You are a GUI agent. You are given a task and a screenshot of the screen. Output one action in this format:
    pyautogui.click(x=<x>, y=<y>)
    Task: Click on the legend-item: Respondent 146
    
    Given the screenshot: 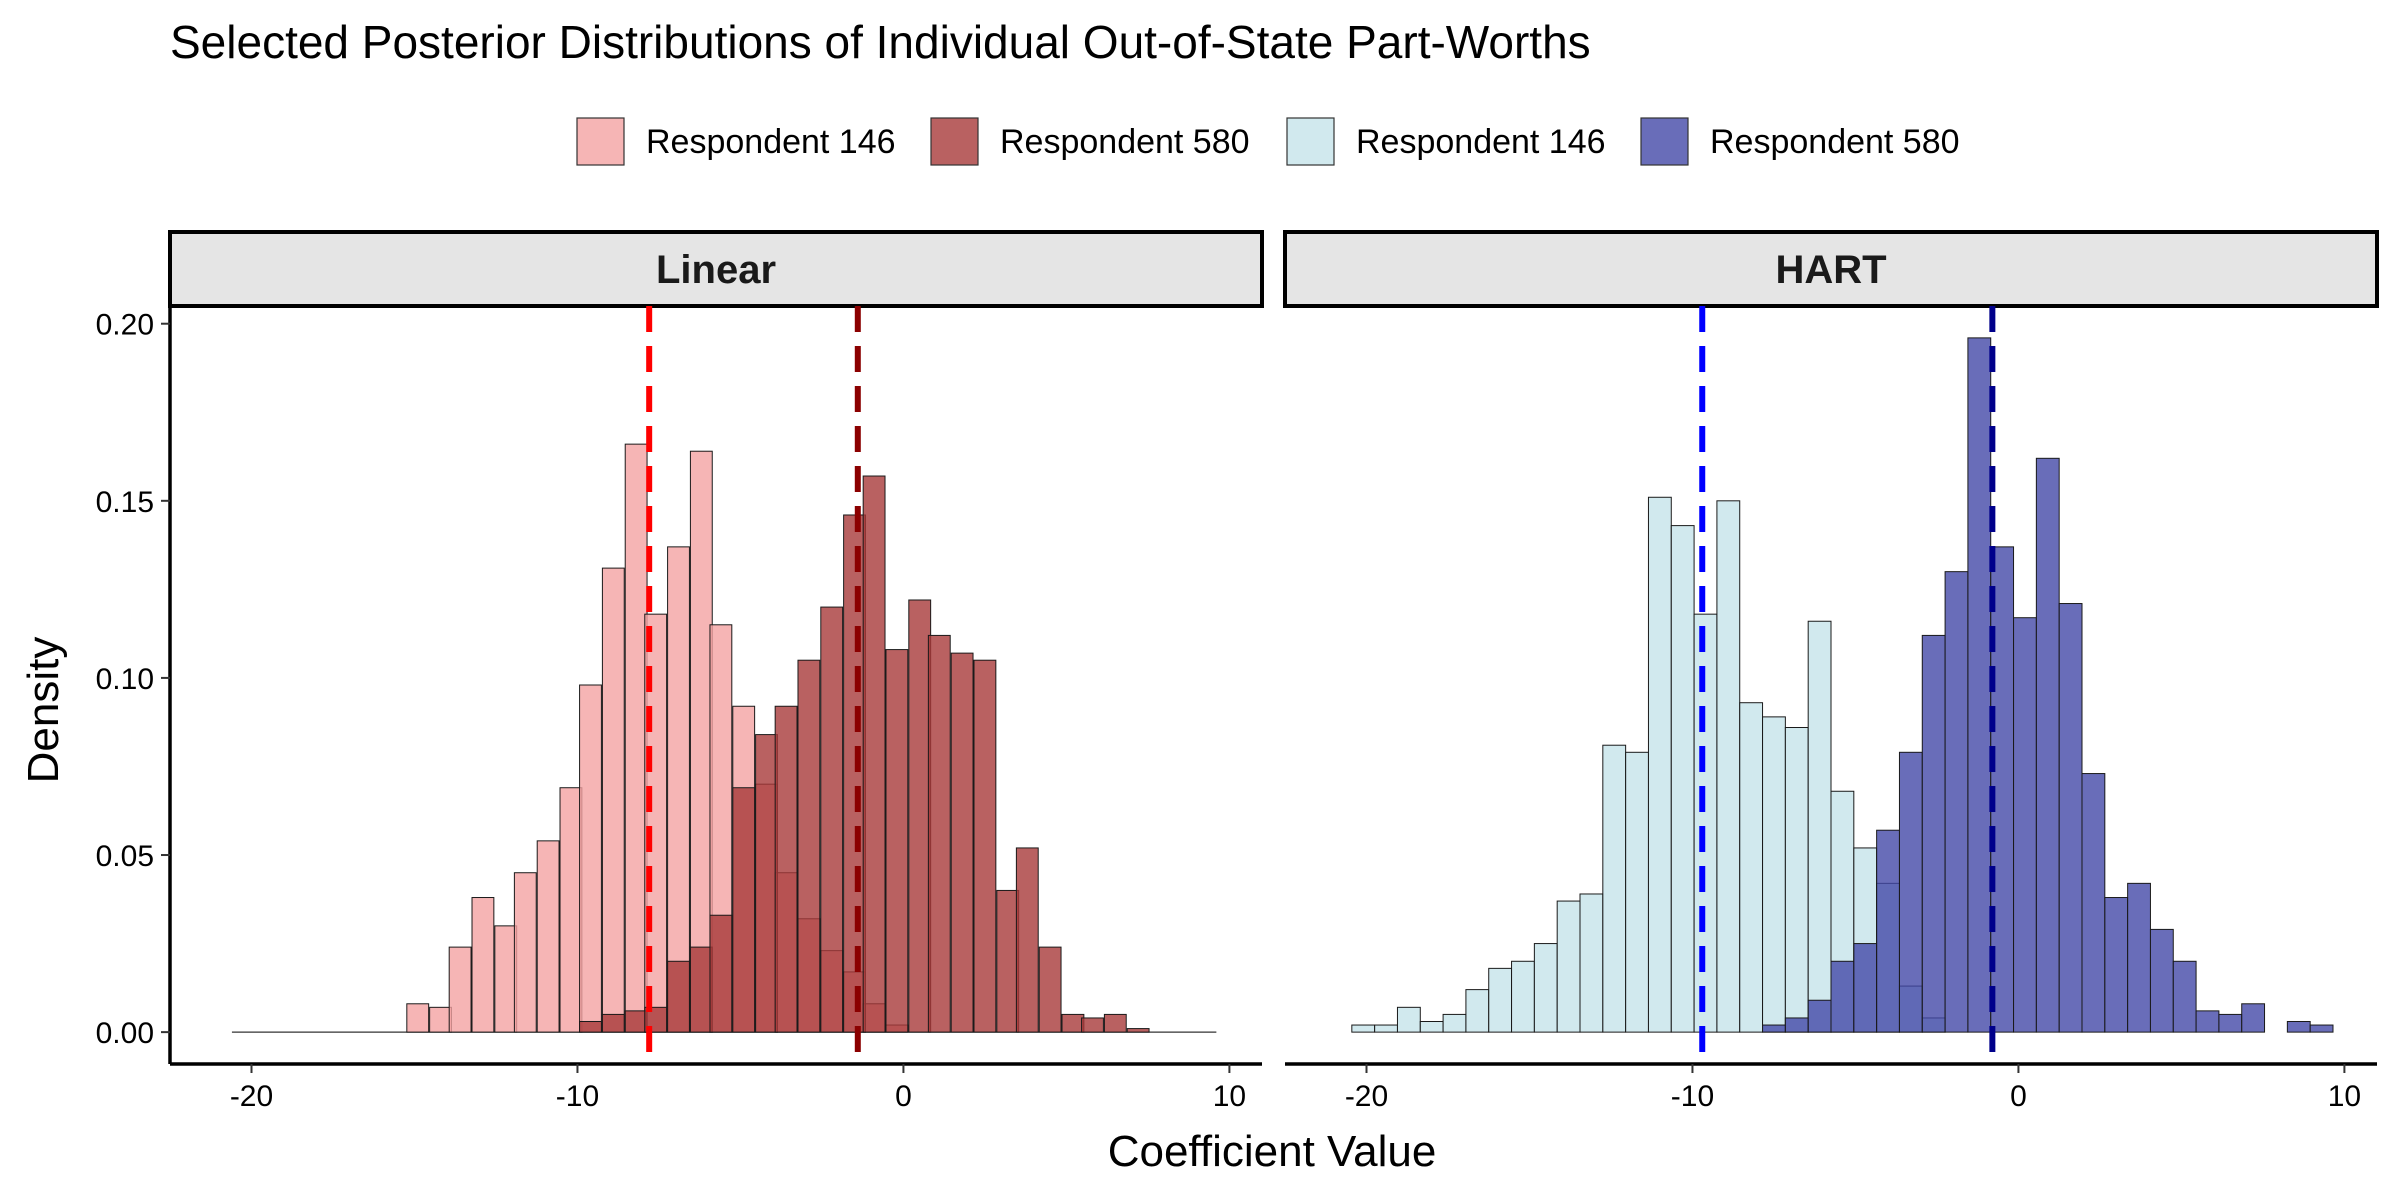 What is the action you would take?
    pyautogui.click(x=1446, y=141)
    